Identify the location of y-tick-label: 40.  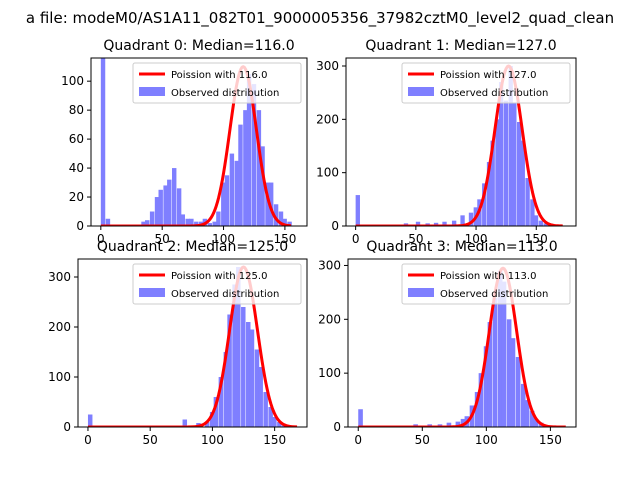
(76, 168).